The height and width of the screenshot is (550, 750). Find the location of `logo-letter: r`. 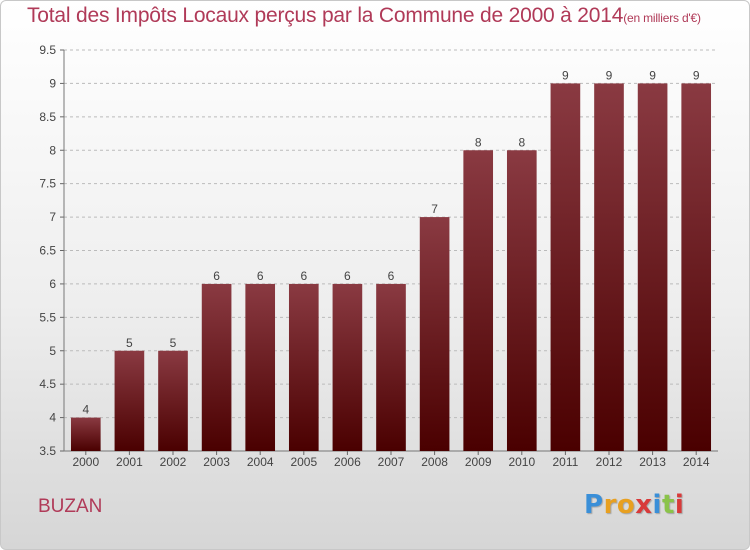

logo-letter: r is located at coordinates (610, 505).